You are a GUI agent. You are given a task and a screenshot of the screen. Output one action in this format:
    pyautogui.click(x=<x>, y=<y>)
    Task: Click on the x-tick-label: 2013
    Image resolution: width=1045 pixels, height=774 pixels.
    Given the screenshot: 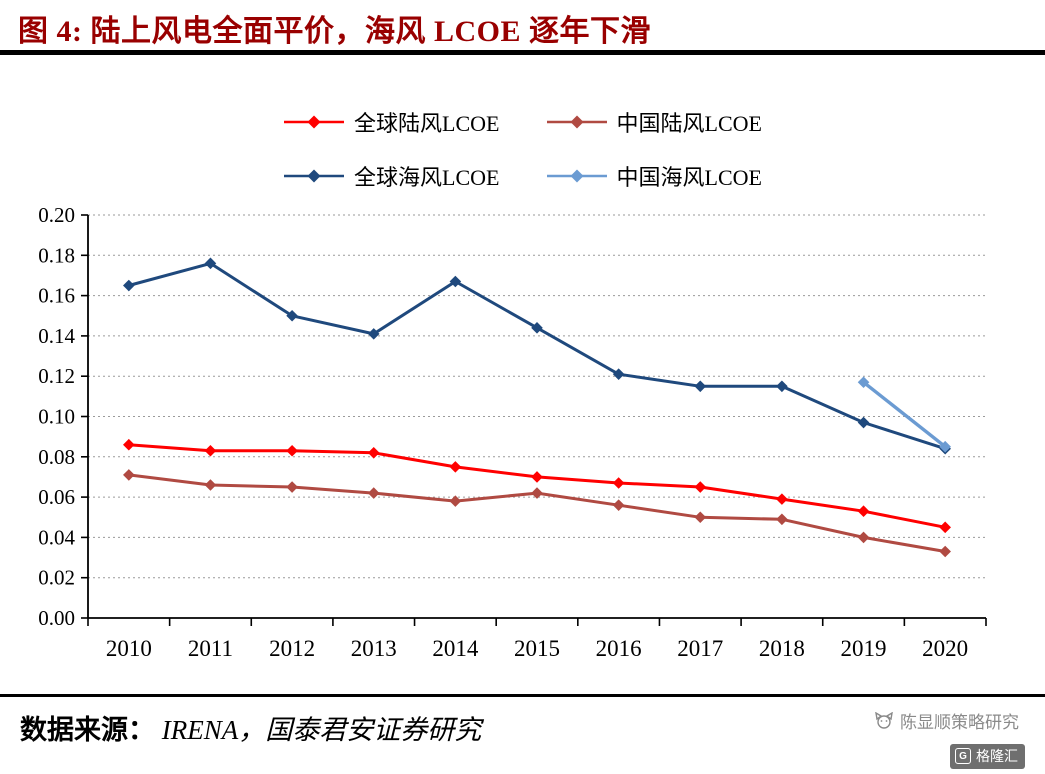 What is the action you would take?
    pyautogui.click(x=374, y=648)
    